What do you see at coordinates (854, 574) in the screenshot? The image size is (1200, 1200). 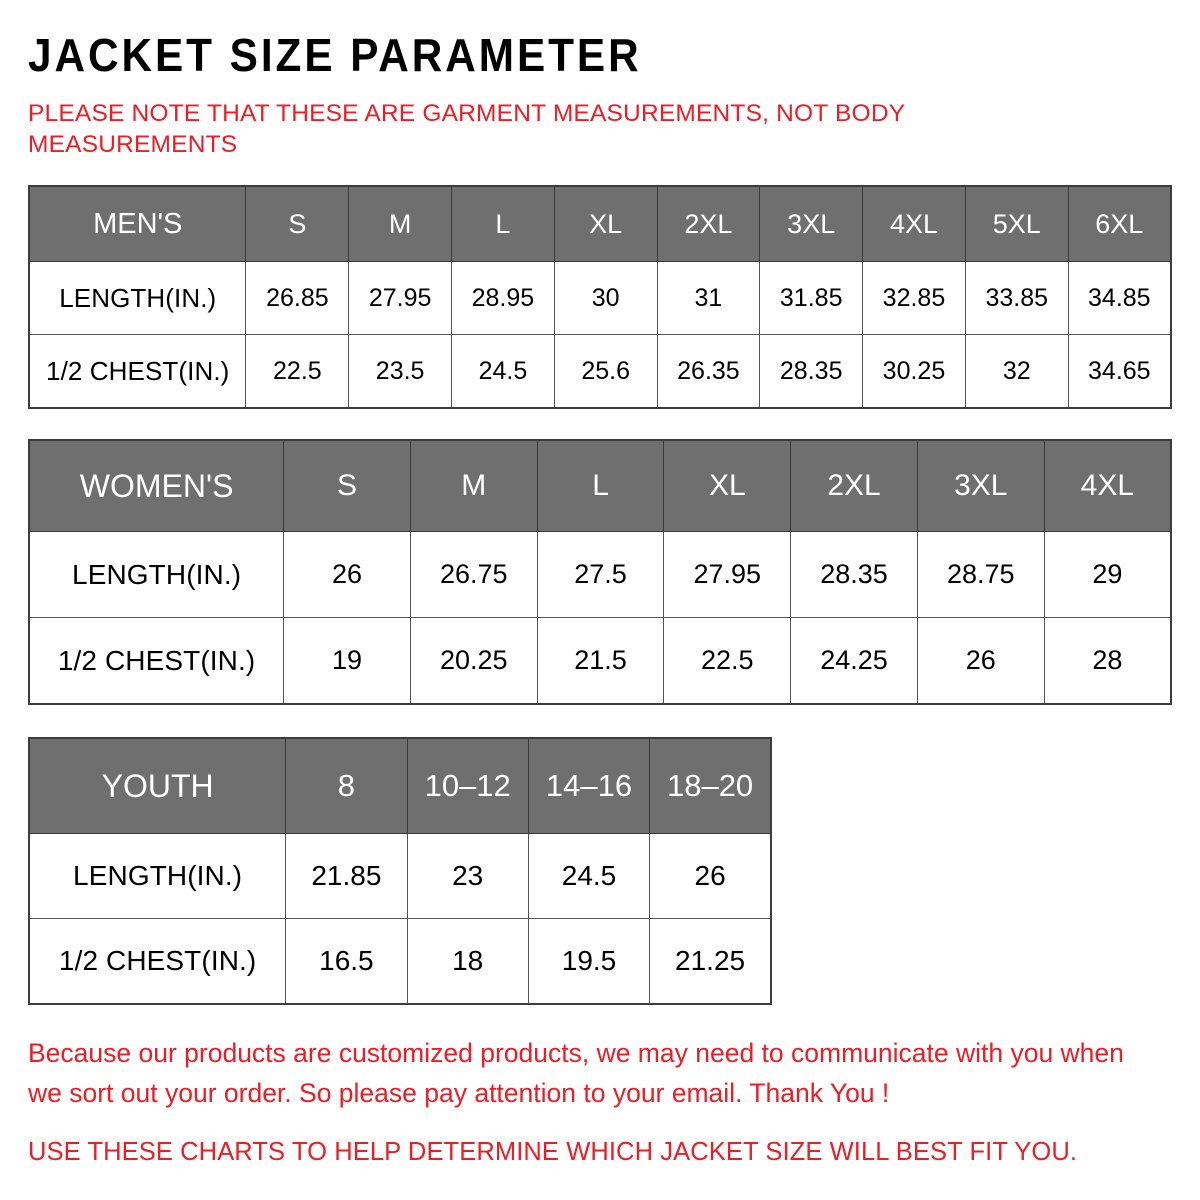 I see `womens-measurement-cell: 28.35` at bounding box center [854, 574].